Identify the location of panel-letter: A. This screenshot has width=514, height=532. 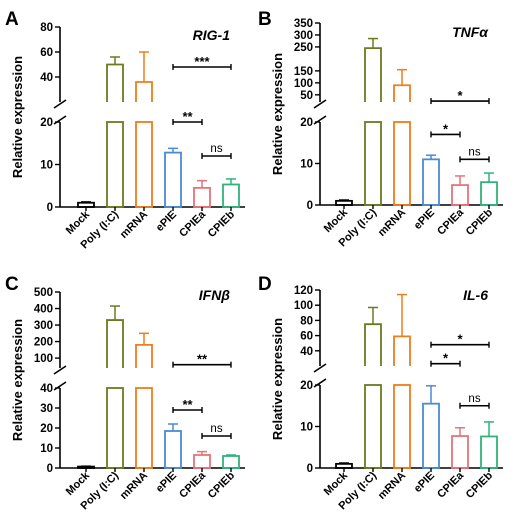
(12, 19).